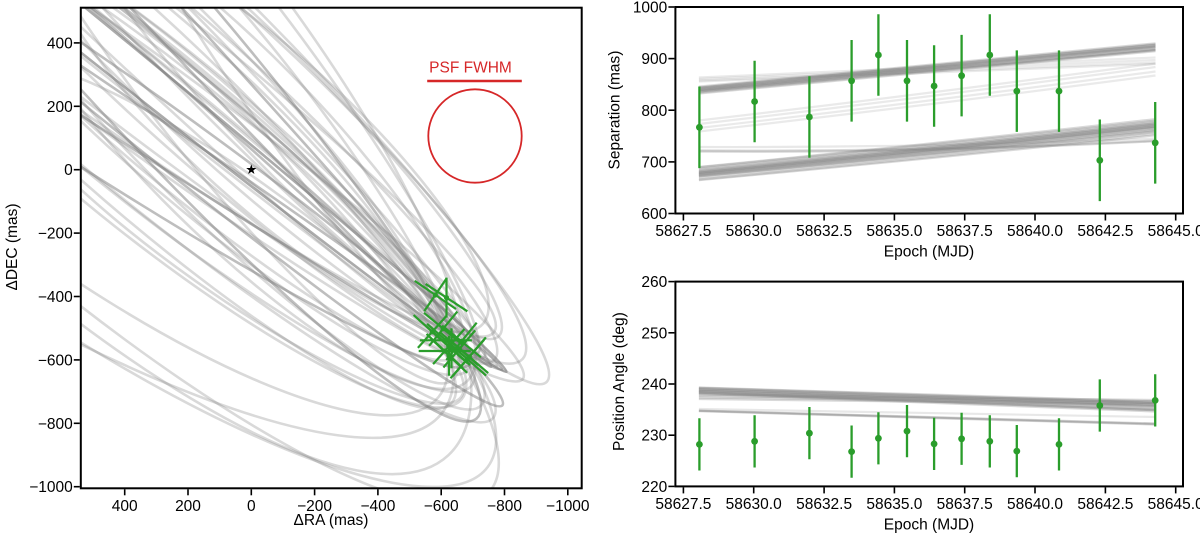 This screenshot has height=540, width=1200. I want to click on svg-text: 240, so click(654, 385).